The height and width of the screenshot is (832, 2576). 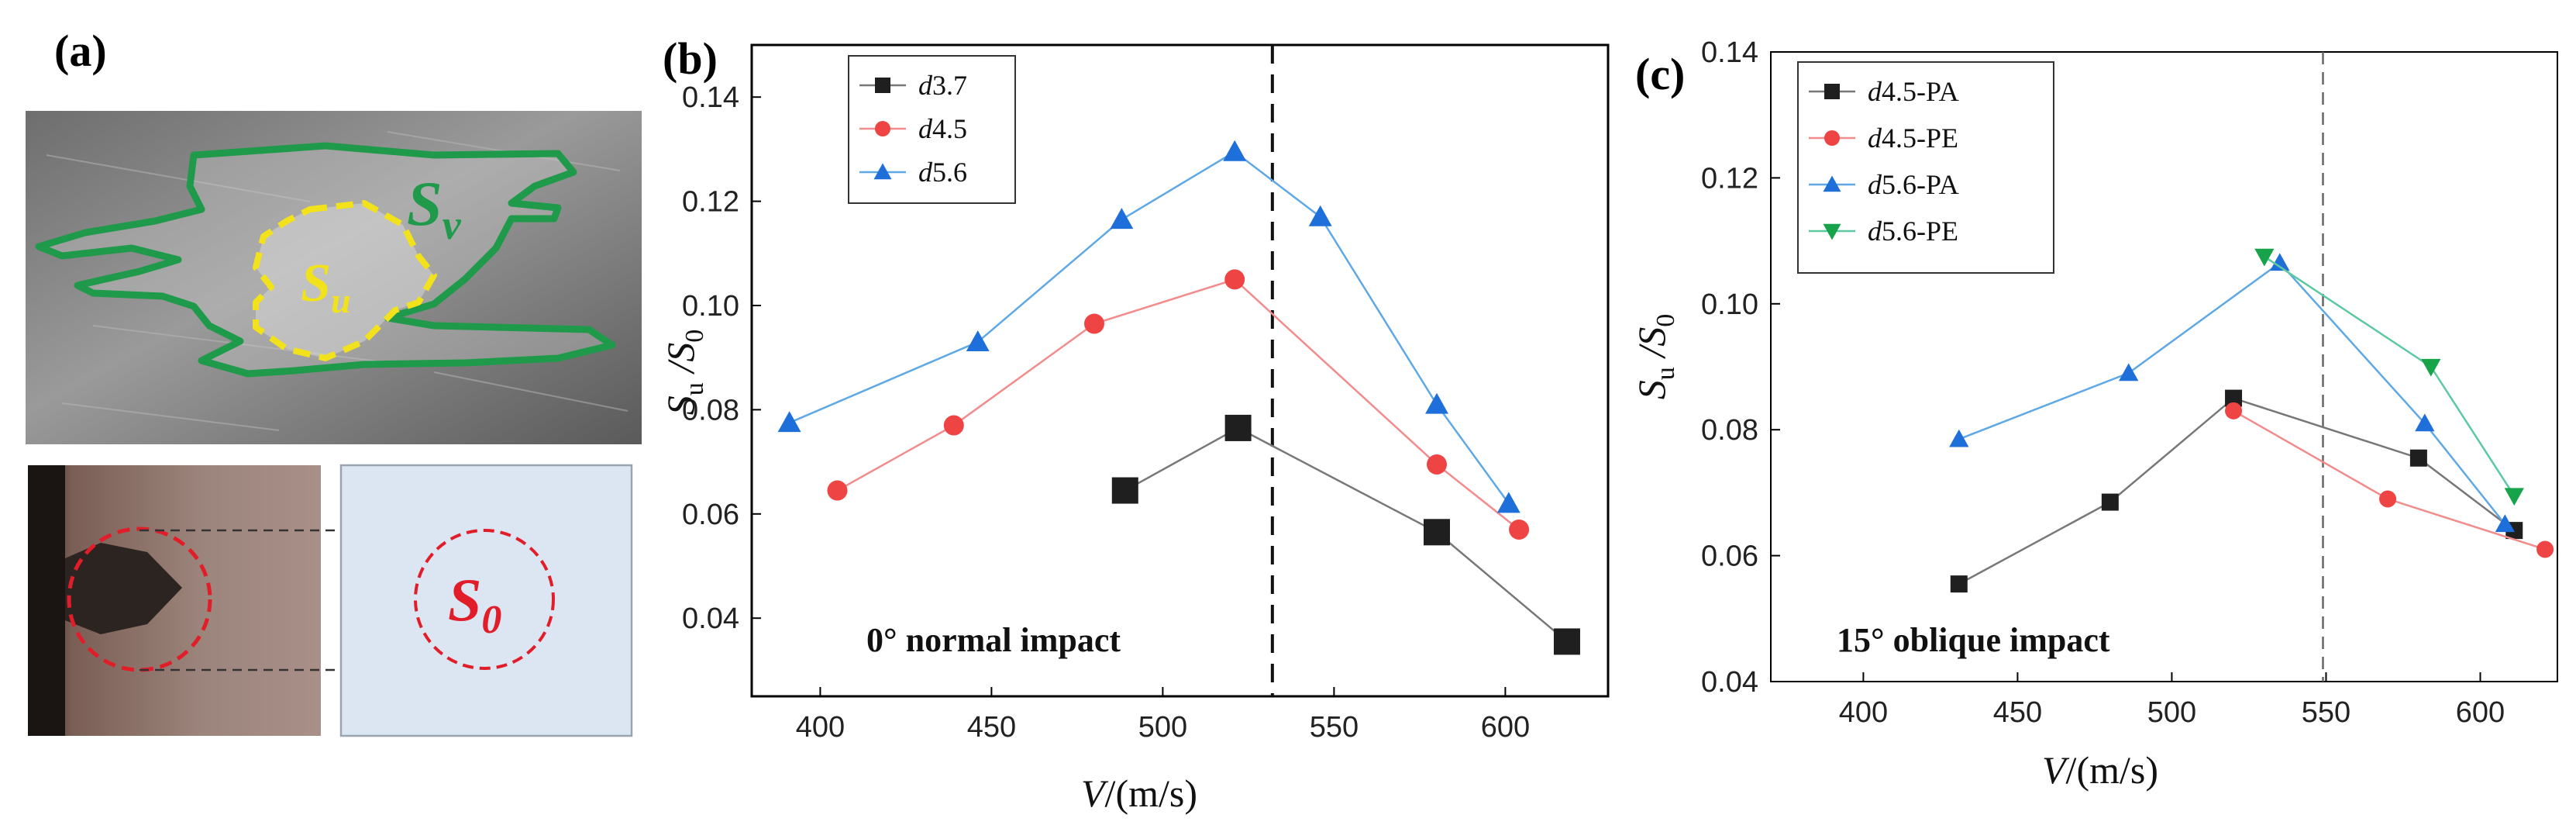 I want to click on legend-label-d4.5-PA: d4.5-PA, so click(x=1913, y=91).